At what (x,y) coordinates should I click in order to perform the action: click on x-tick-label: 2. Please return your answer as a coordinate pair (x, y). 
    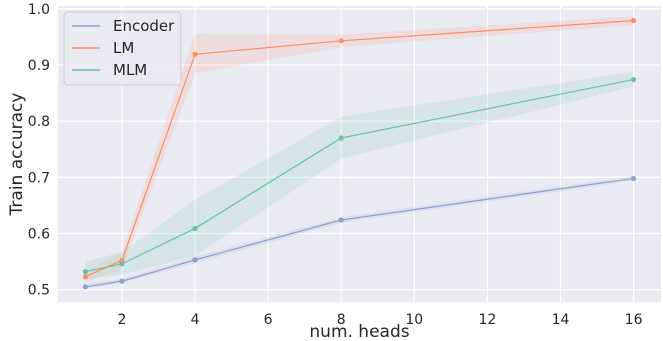
    Looking at the image, I should click on (121, 320).